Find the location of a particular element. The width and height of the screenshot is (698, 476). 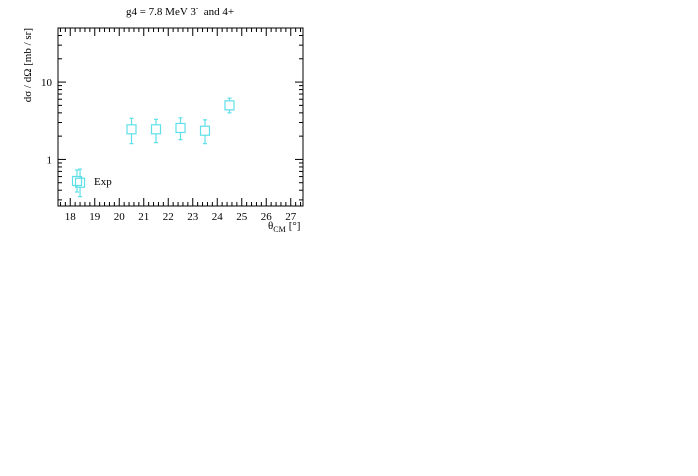

x-tick-label: 24 is located at coordinates (218, 217).